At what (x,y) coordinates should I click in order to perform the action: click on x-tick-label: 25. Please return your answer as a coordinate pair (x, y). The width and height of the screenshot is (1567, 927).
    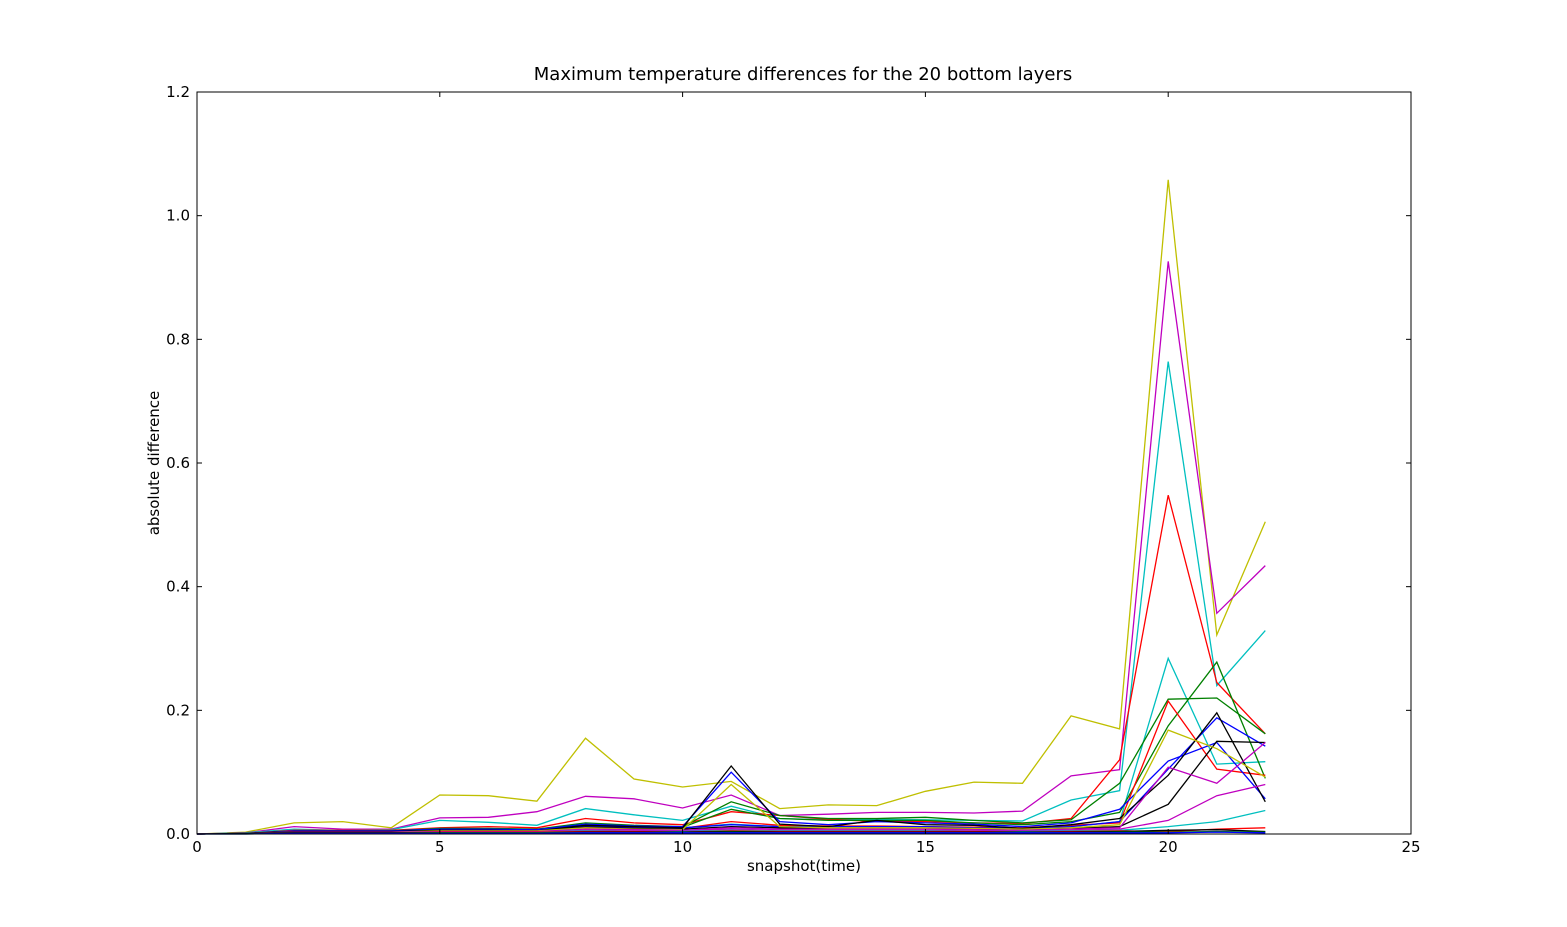
    Looking at the image, I should click on (1410, 847).